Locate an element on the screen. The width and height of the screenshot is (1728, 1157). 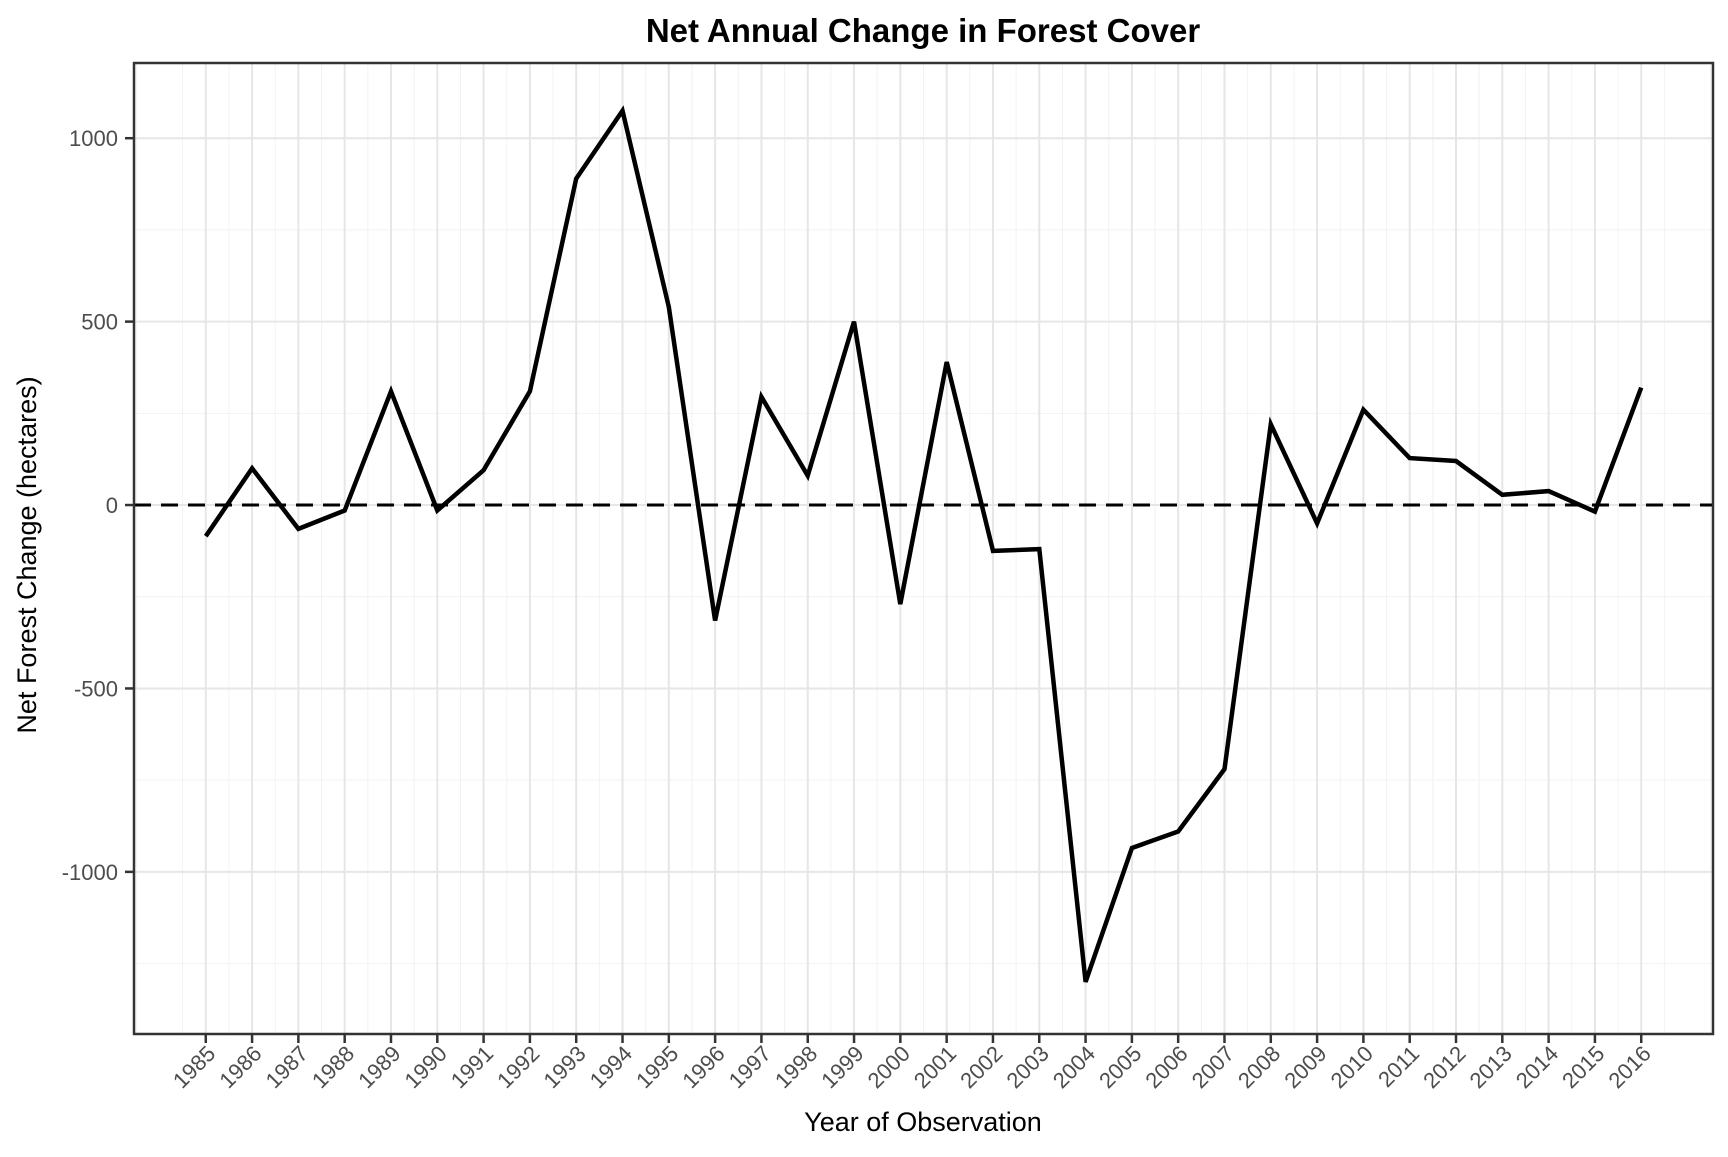
y-tick-label: -1000 is located at coordinates (90, 872).